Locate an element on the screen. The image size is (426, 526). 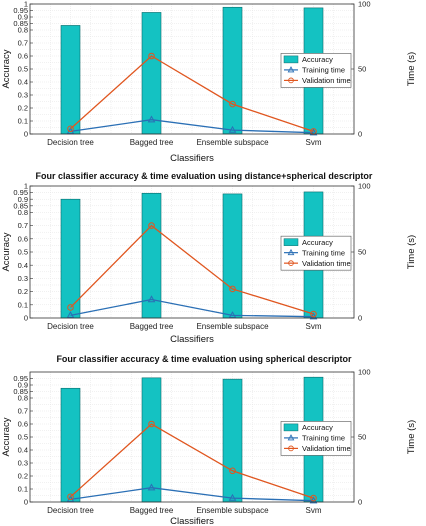
y-tick-label: 0 is located at coordinates (26, 318).